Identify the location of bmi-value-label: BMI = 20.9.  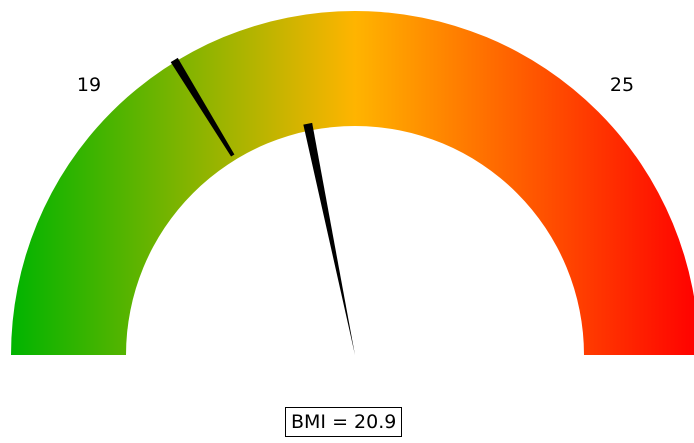
(344, 422).